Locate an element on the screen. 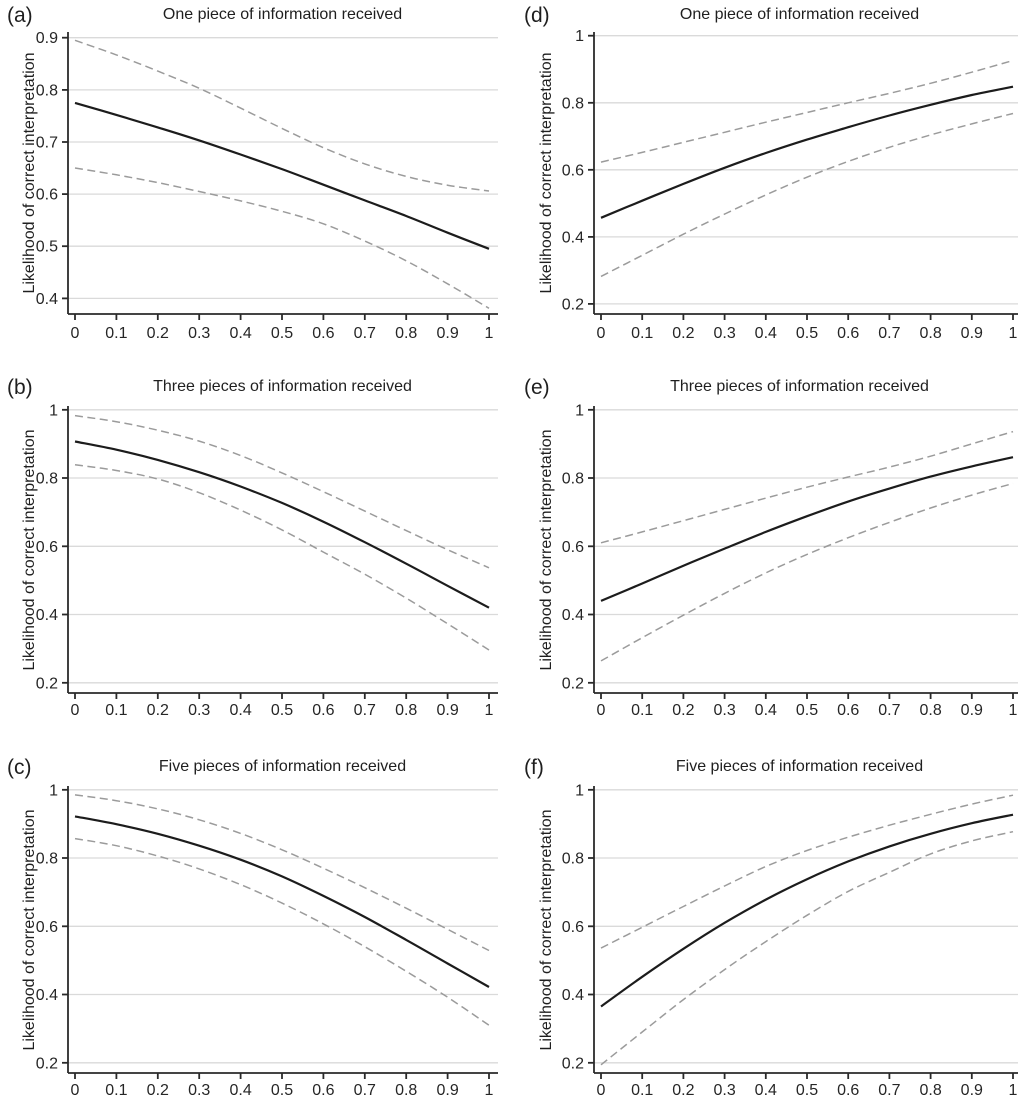 The image size is (1034, 1100). chart-title: Five pieces of information received is located at coordinates (282, 766).